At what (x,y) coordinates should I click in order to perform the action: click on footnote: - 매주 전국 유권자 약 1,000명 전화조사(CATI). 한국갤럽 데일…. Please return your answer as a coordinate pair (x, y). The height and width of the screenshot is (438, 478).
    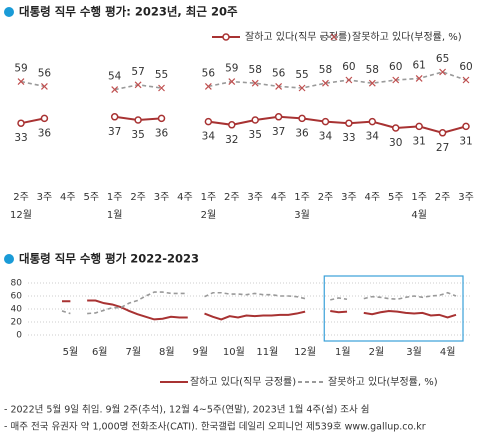
    Looking at the image, I should click on (215, 427).